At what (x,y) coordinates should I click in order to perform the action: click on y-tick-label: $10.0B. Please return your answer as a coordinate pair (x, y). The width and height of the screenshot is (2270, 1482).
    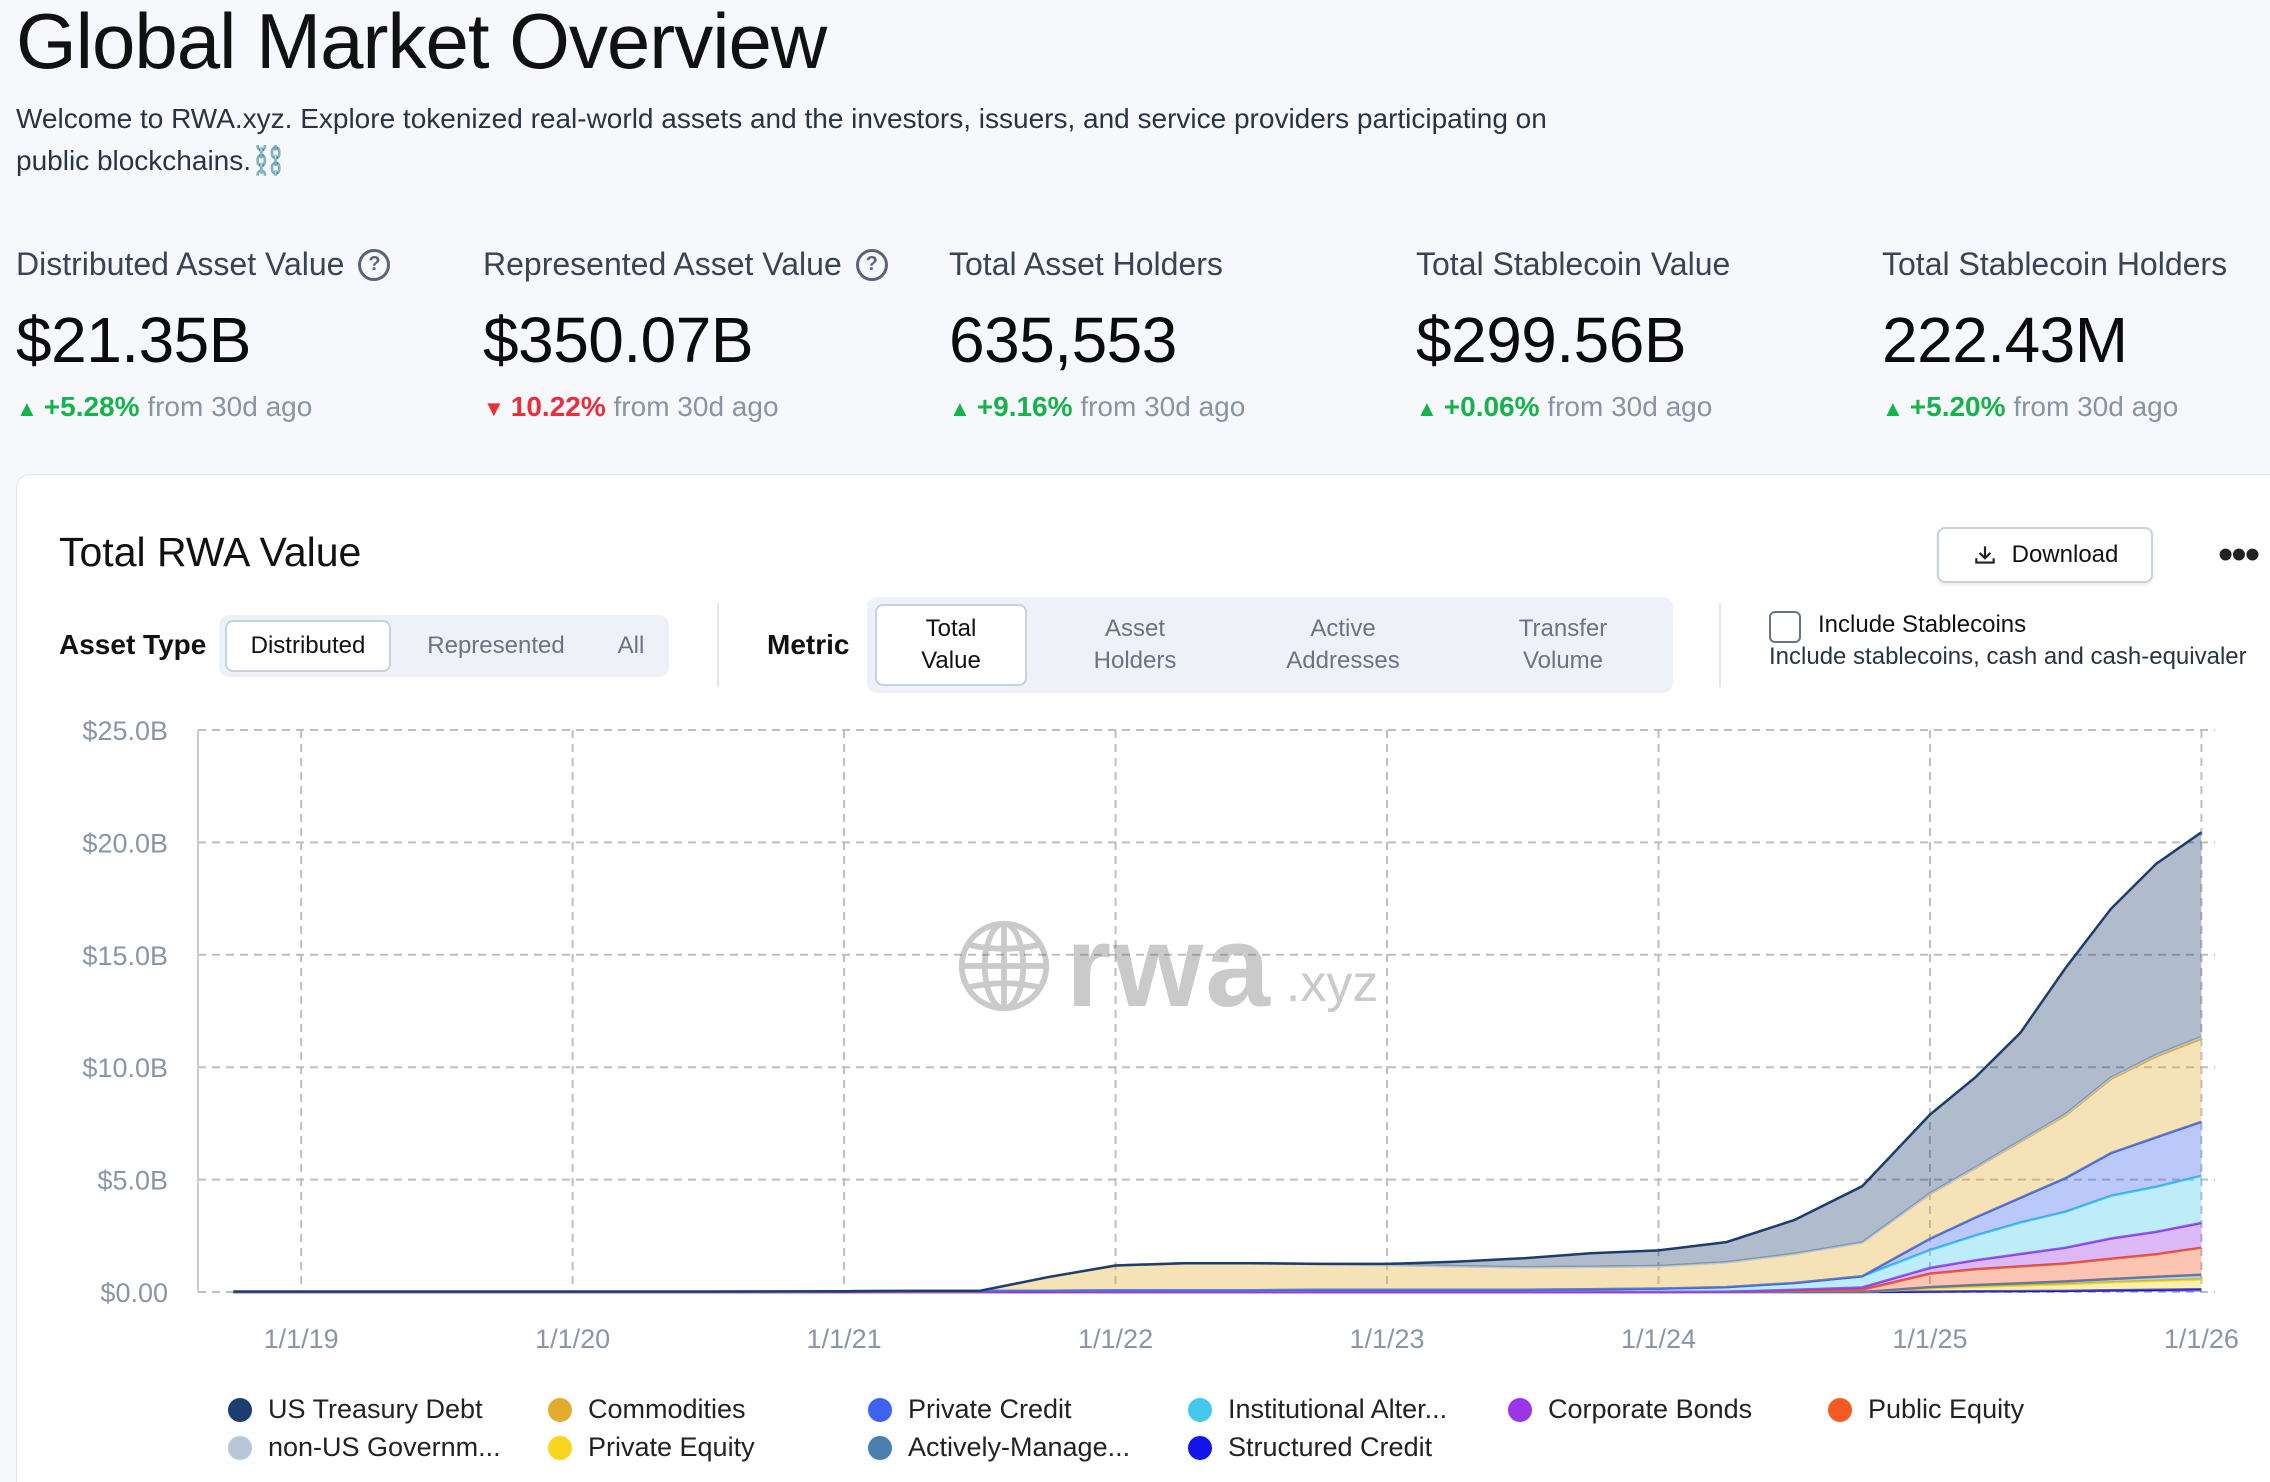
    Looking at the image, I should click on (125, 1068).